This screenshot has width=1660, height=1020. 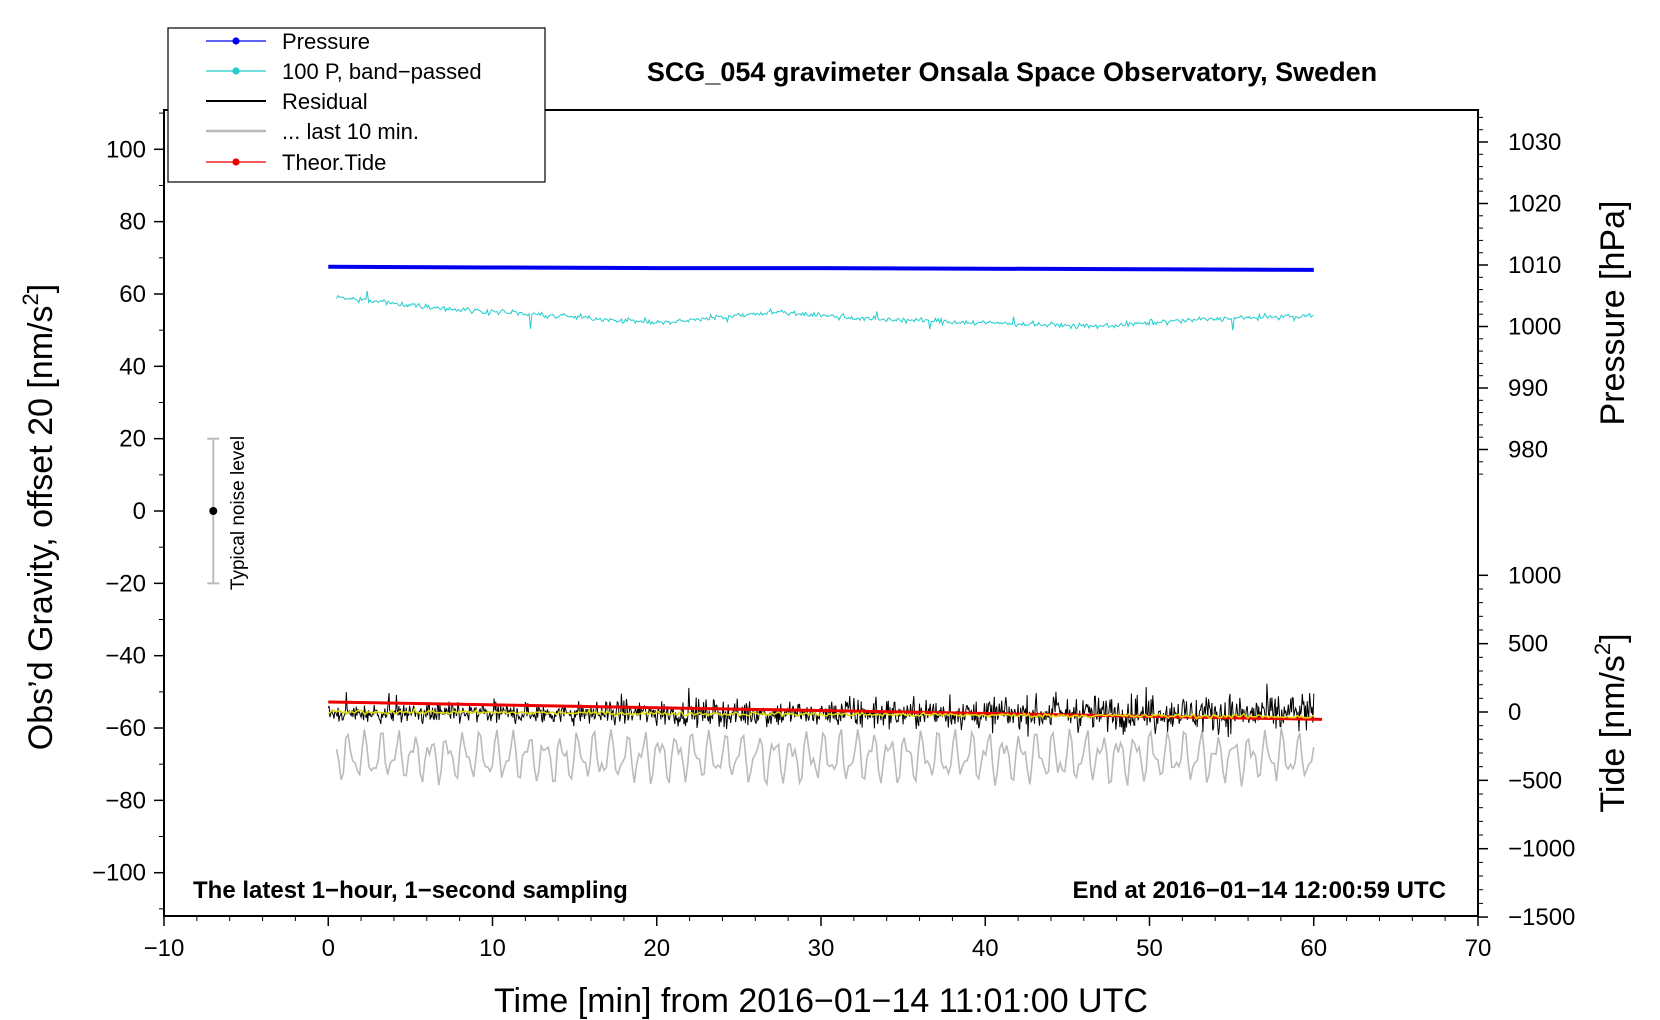 What do you see at coordinates (1613, 733) in the screenshot?
I see `y-axis-title-tide-main: Tide [nm/s` at bounding box center [1613, 733].